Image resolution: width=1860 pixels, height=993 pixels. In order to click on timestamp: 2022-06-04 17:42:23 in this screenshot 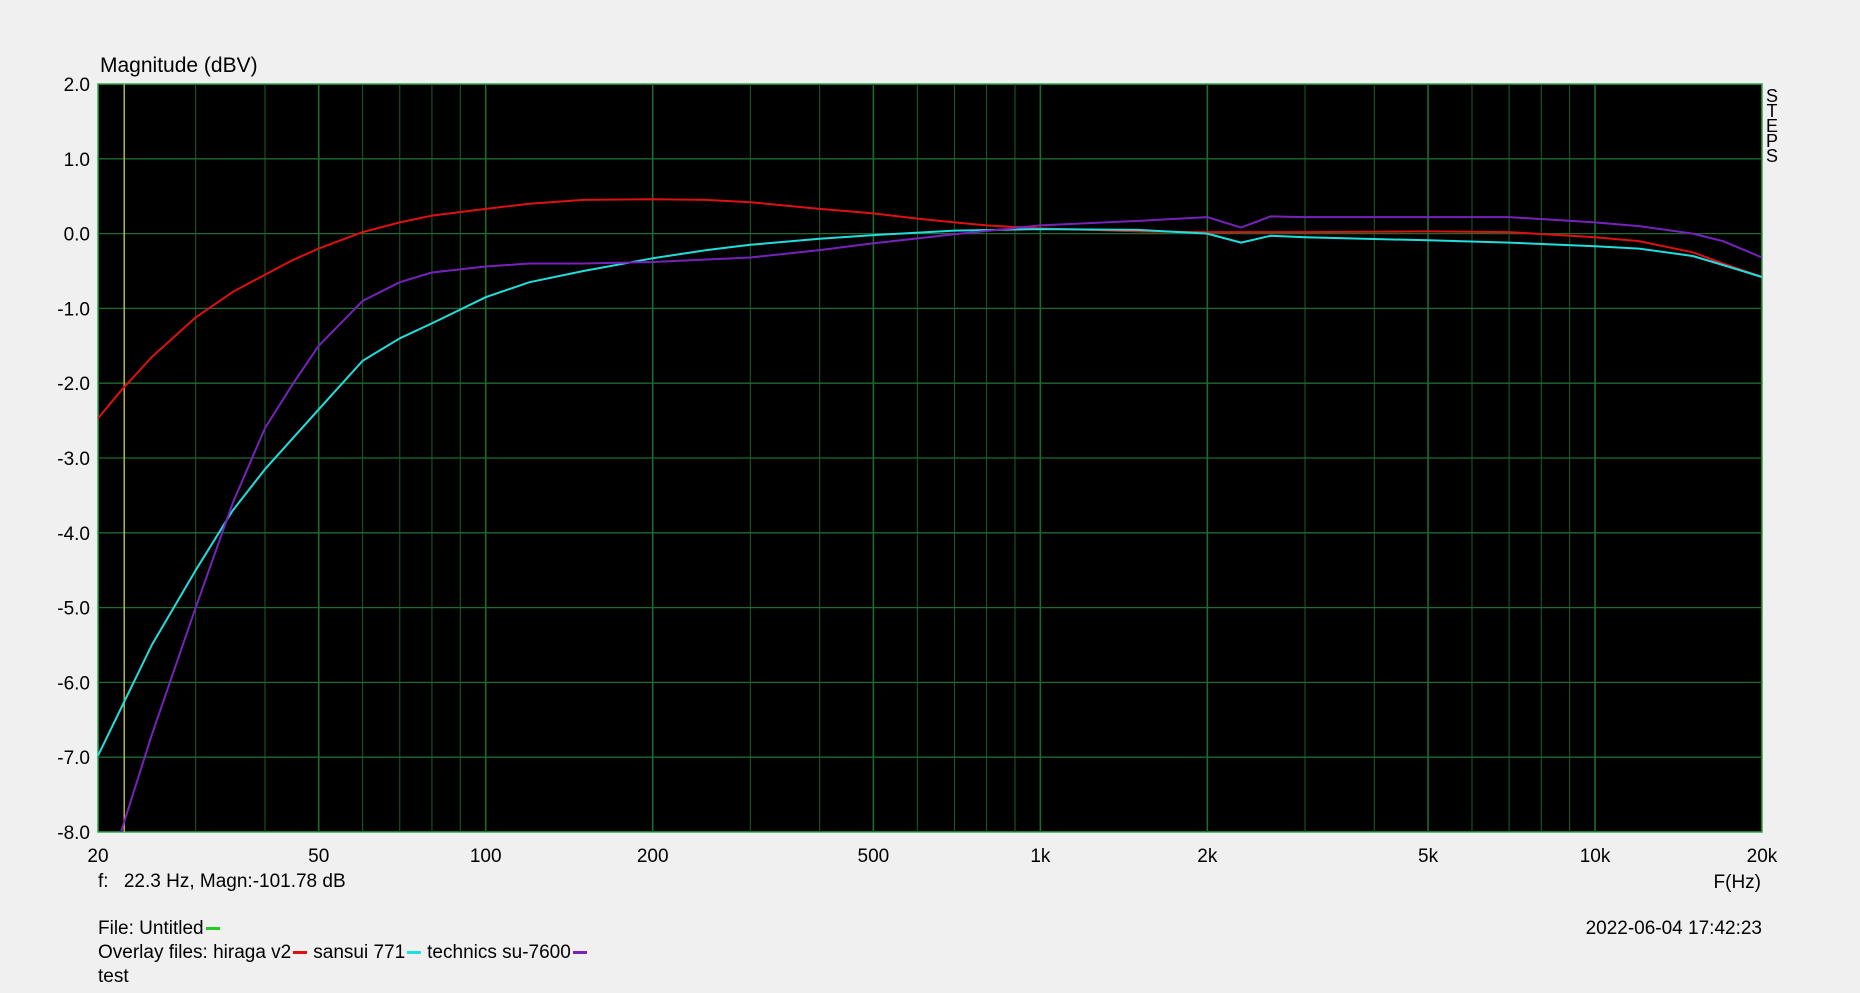, I will do `click(1673, 928)`.